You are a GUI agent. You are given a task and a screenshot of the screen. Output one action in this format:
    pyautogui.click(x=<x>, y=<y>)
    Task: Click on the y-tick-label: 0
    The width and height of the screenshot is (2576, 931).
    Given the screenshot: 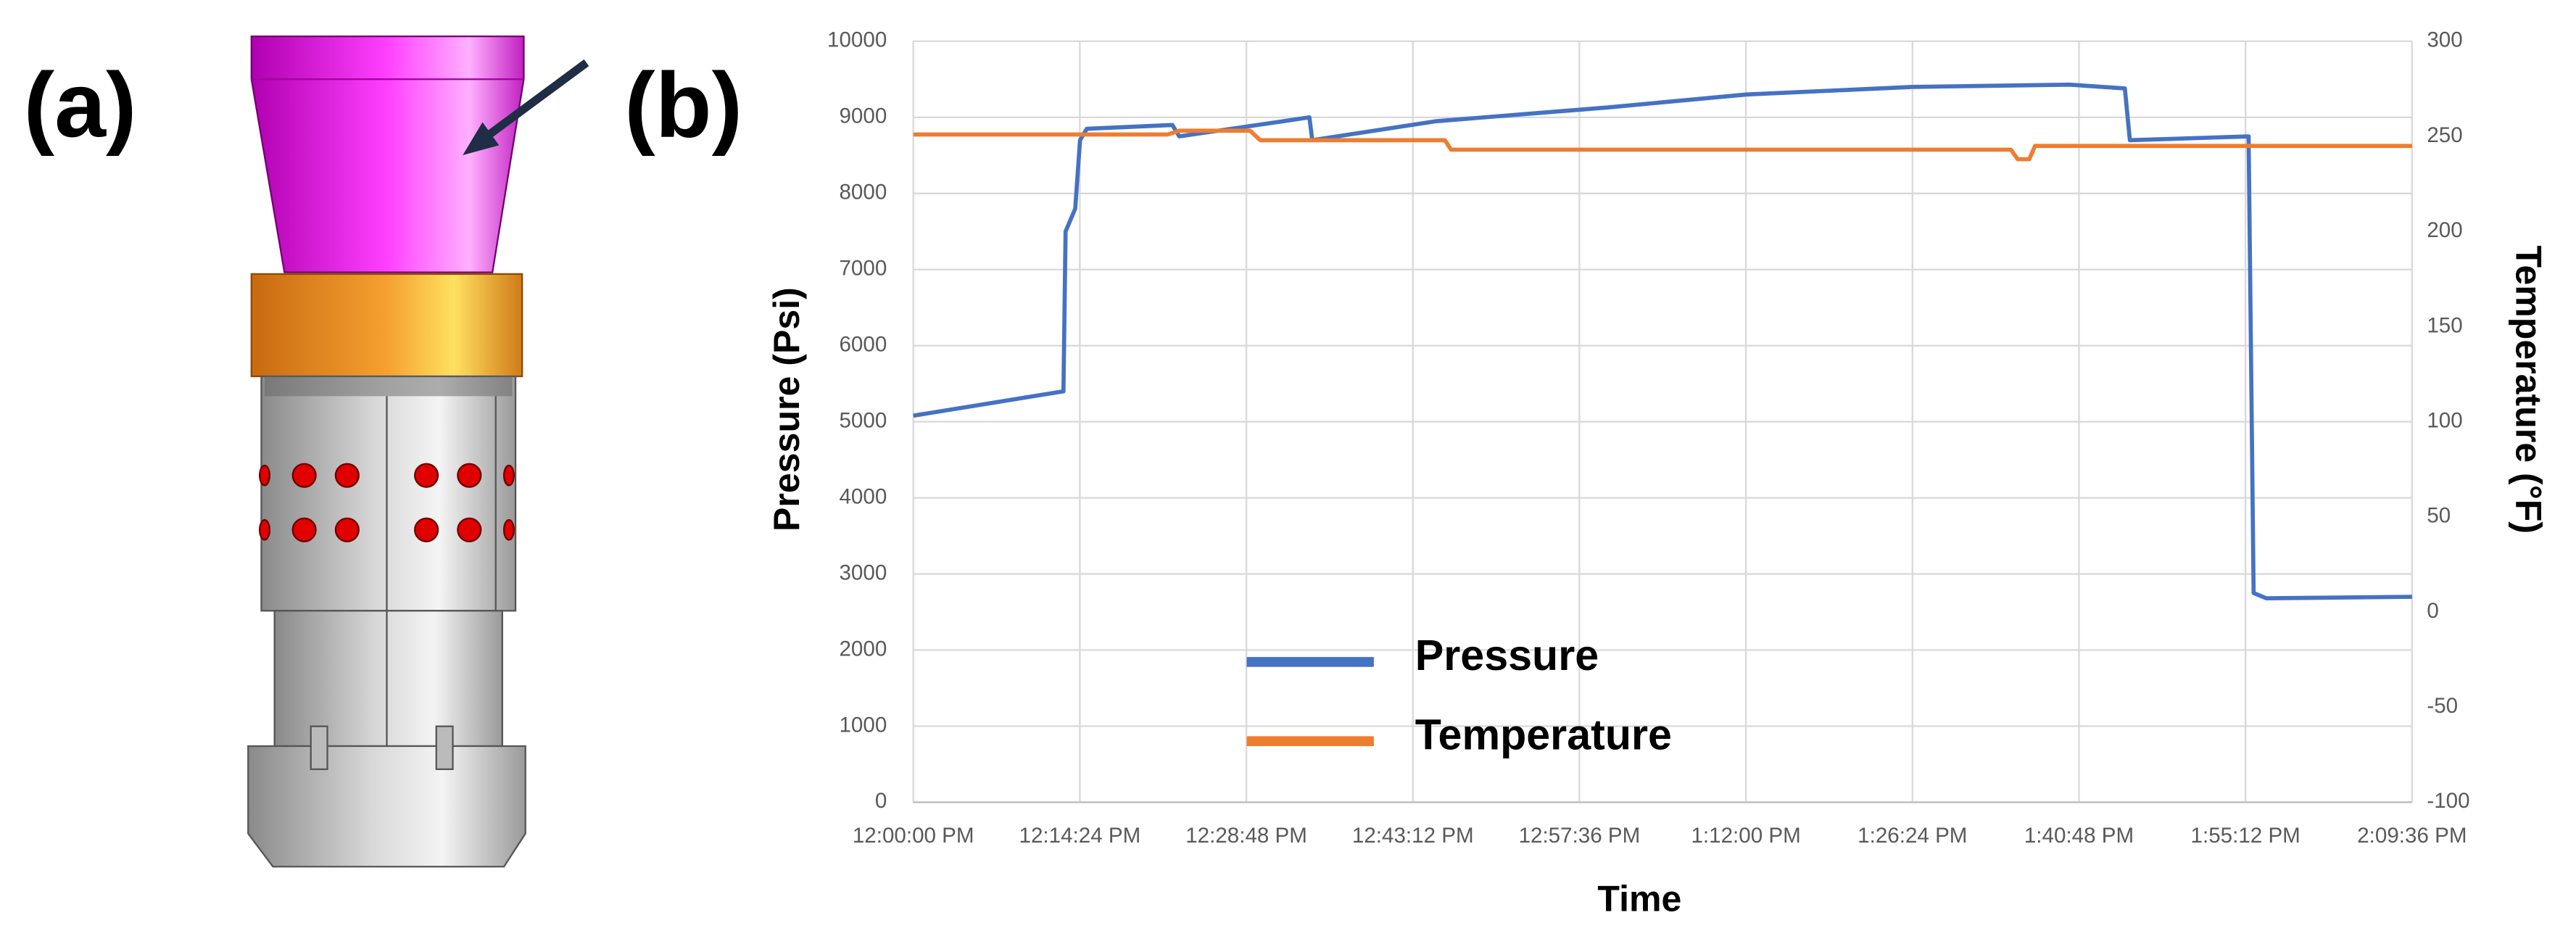 What is the action you would take?
    pyautogui.click(x=881, y=801)
    